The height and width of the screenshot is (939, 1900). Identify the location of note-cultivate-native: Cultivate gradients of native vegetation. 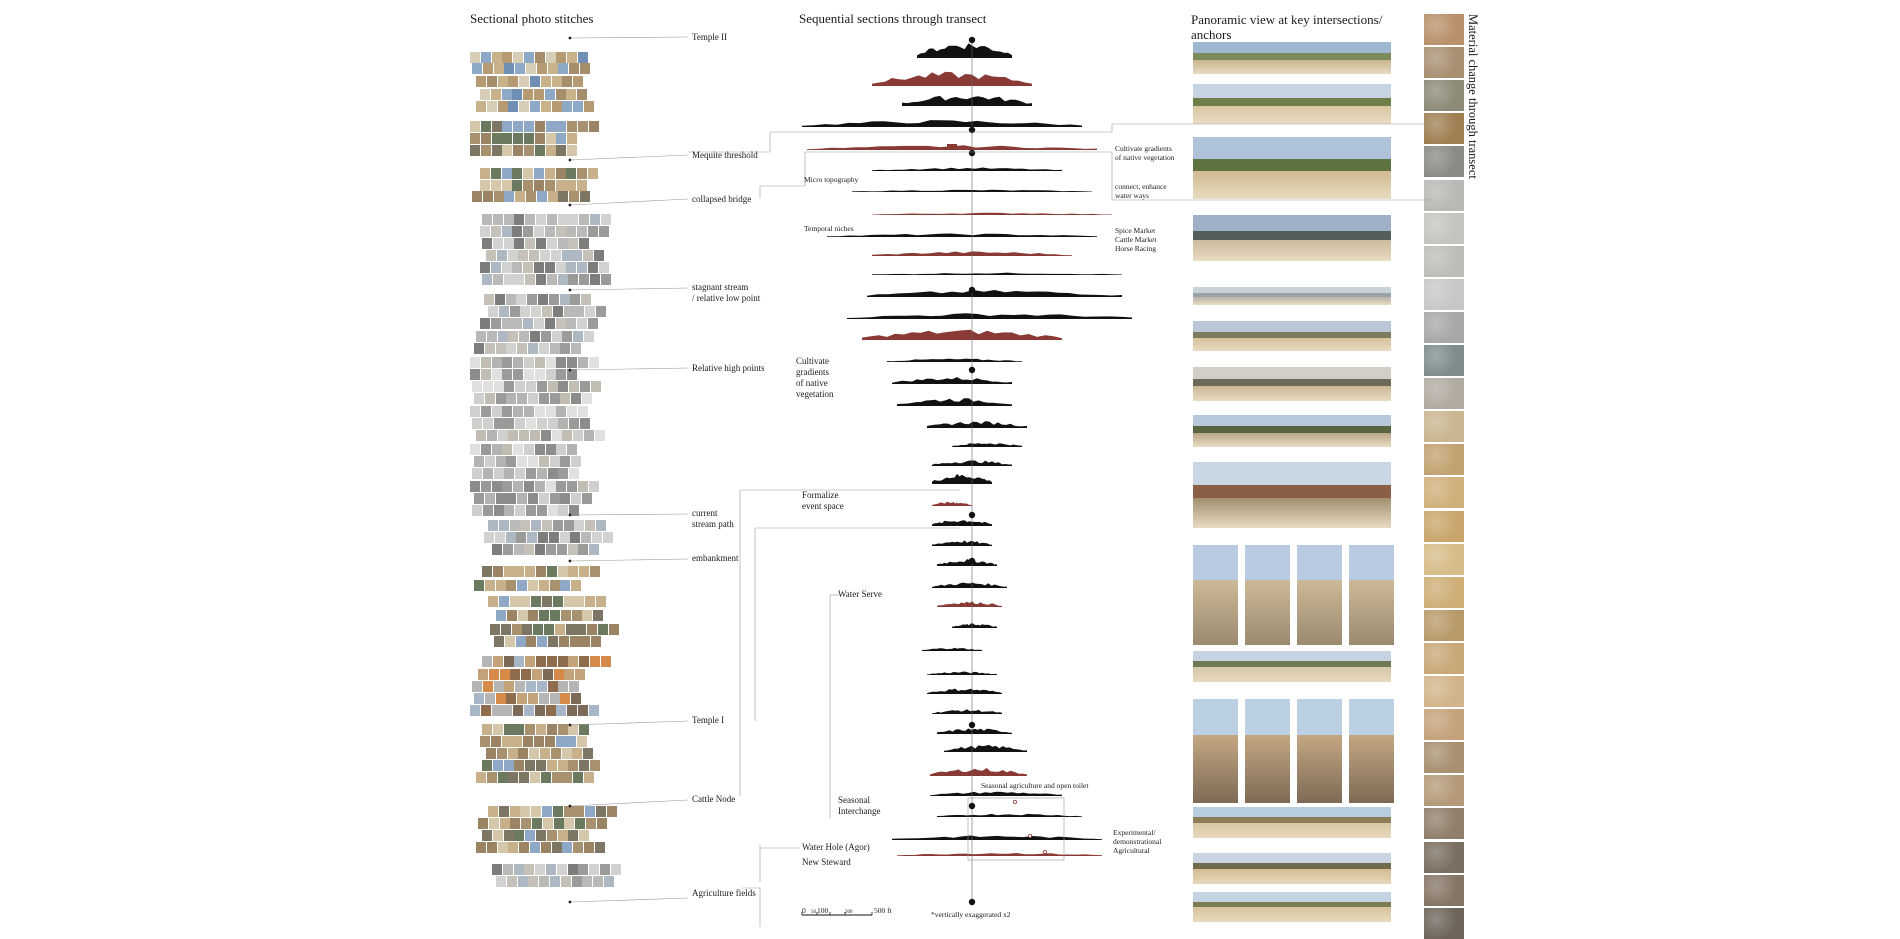
(1145, 153).